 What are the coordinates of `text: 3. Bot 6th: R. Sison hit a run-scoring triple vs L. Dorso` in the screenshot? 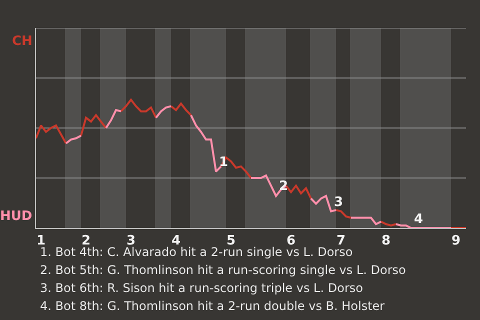 It's located at (201, 288).